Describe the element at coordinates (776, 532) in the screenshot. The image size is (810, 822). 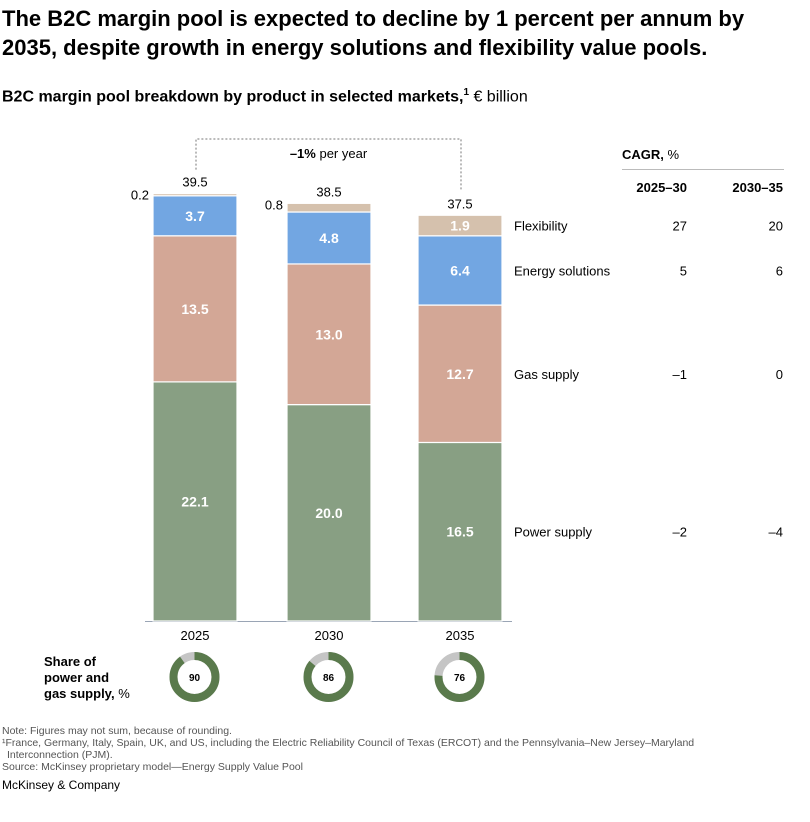
I see `cagr-value: –4` at that location.